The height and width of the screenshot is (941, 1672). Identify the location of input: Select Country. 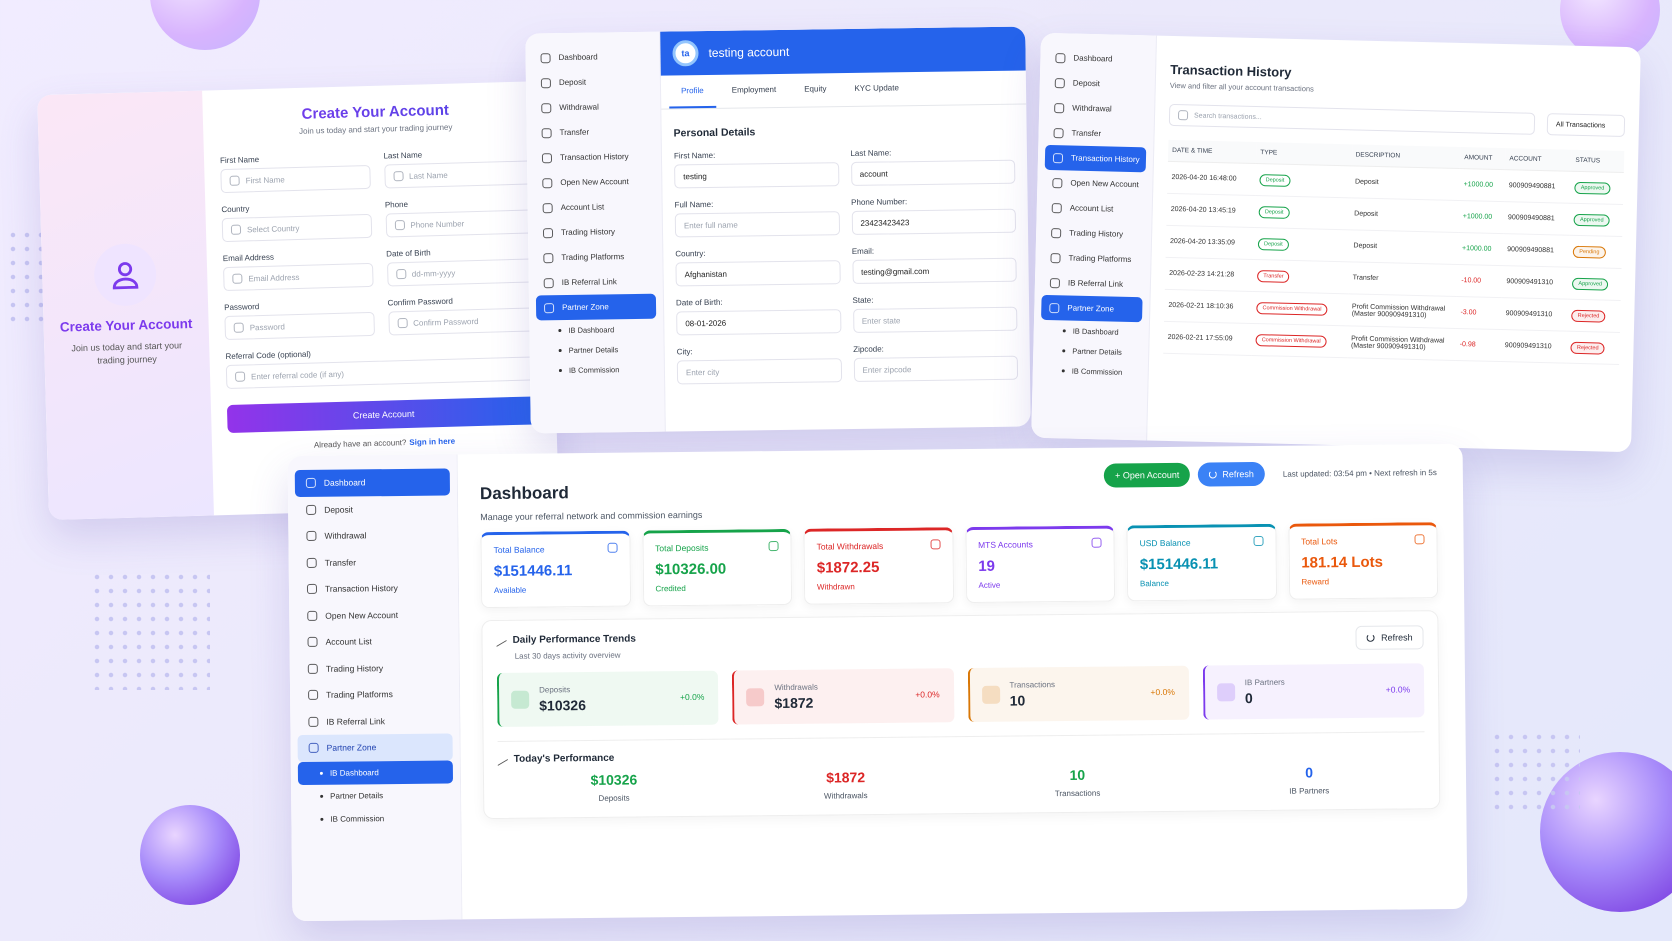
(296, 228).